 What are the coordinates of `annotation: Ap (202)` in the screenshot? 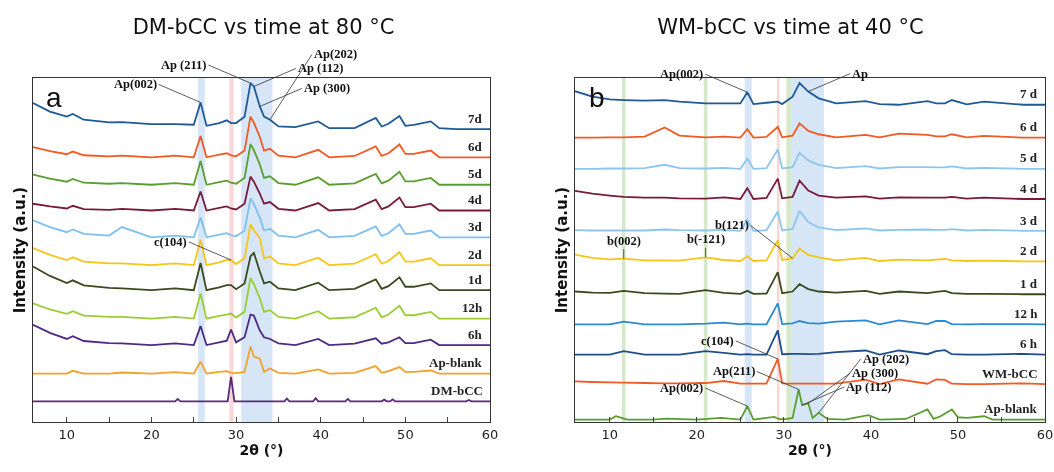 It's located at (886, 359).